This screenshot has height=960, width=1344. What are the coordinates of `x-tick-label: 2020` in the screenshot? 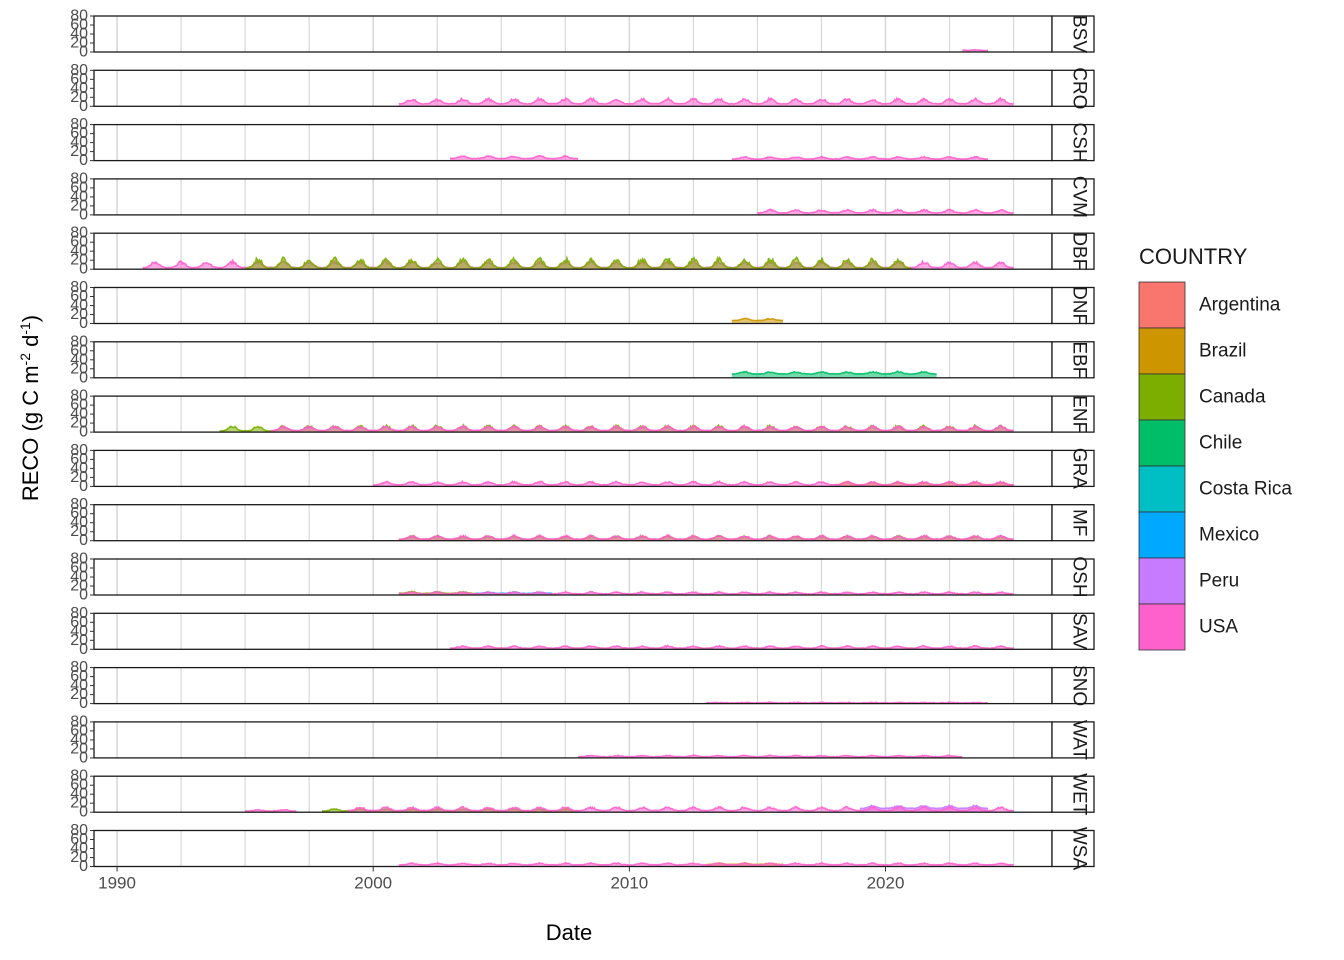 It's located at (886, 883).